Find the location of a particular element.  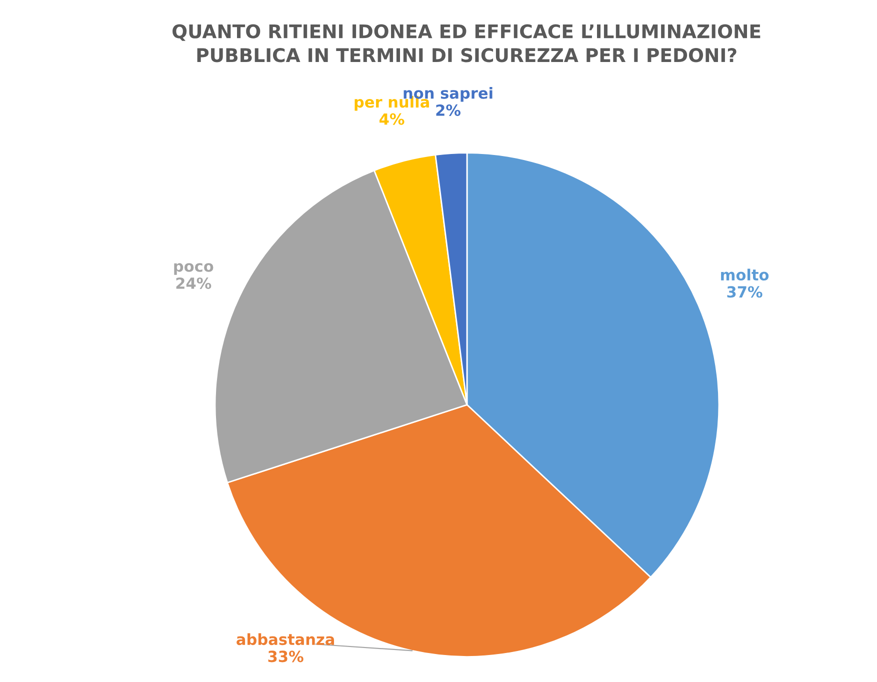

data-label: 33% is located at coordinates (286, 656).